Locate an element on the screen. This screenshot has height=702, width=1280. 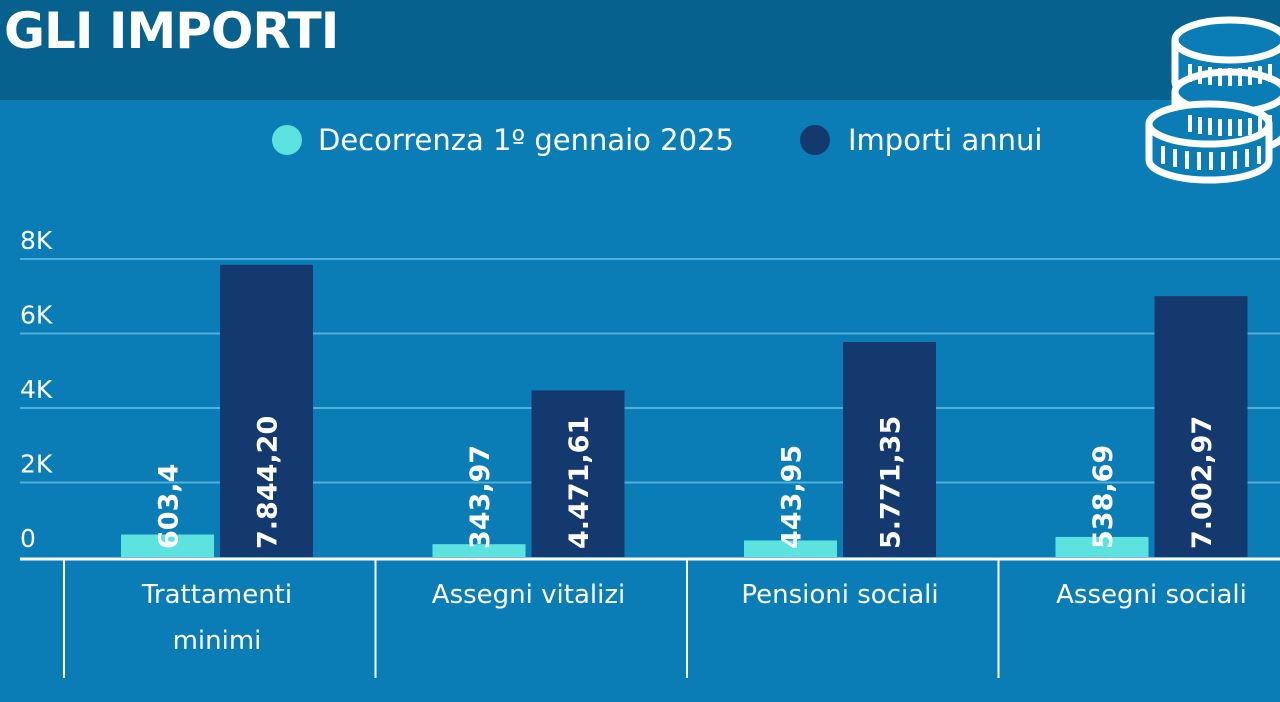
y-tick-label: 2K is located at coordinates (36, 464).